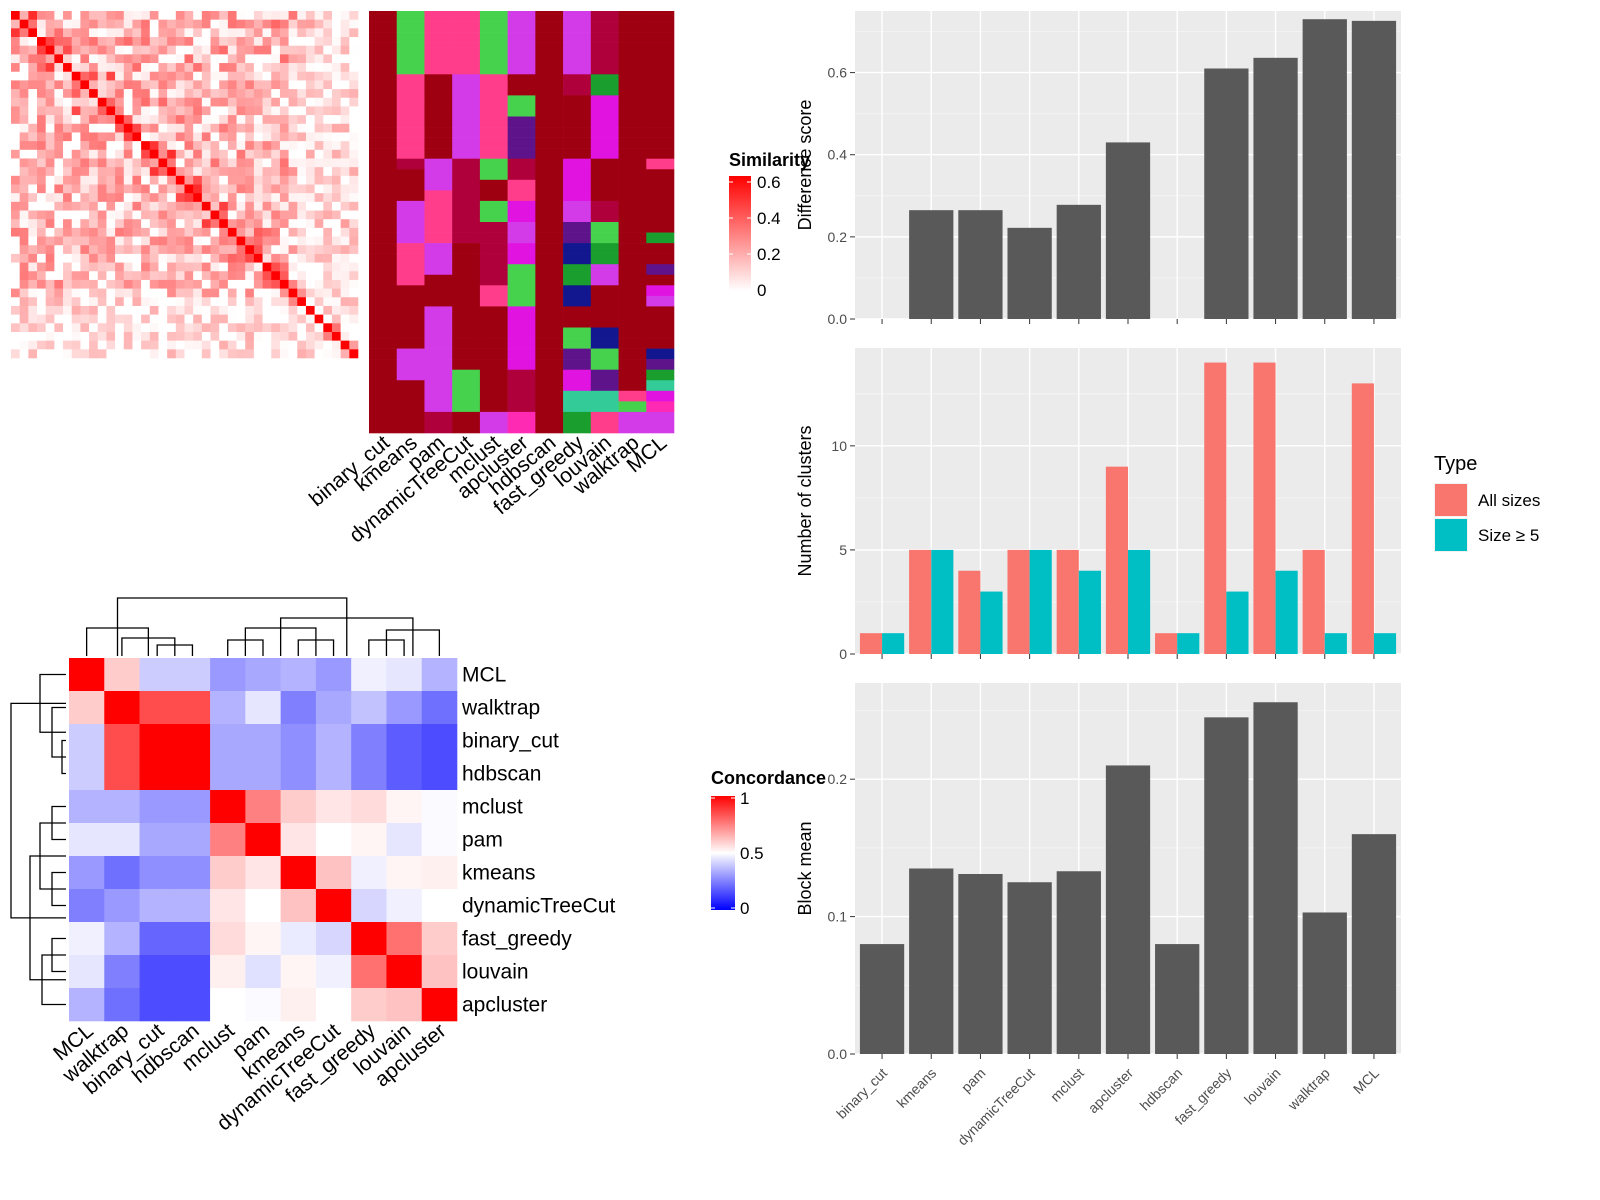  I want to click on concordance-row-label: binary_cut, so click(510, 741).